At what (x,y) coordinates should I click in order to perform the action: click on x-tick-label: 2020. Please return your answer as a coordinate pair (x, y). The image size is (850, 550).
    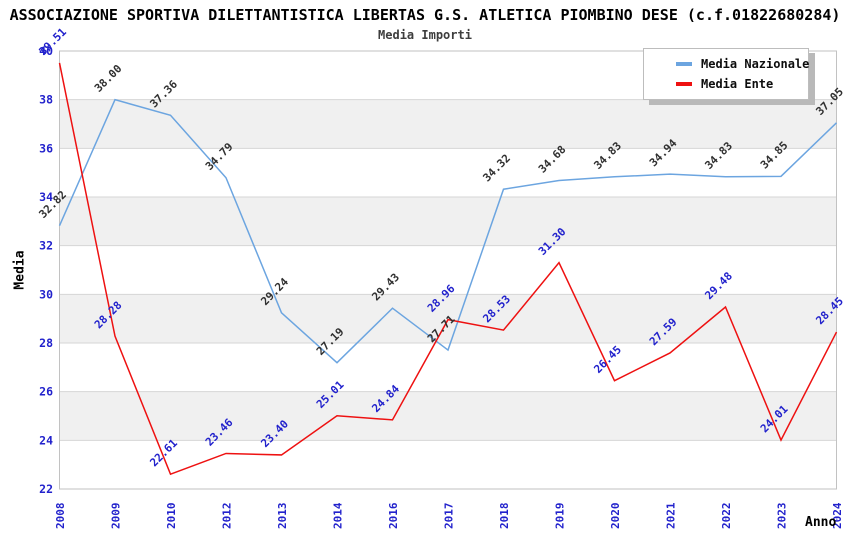
    Looking at the image, I should click on (615, 516).